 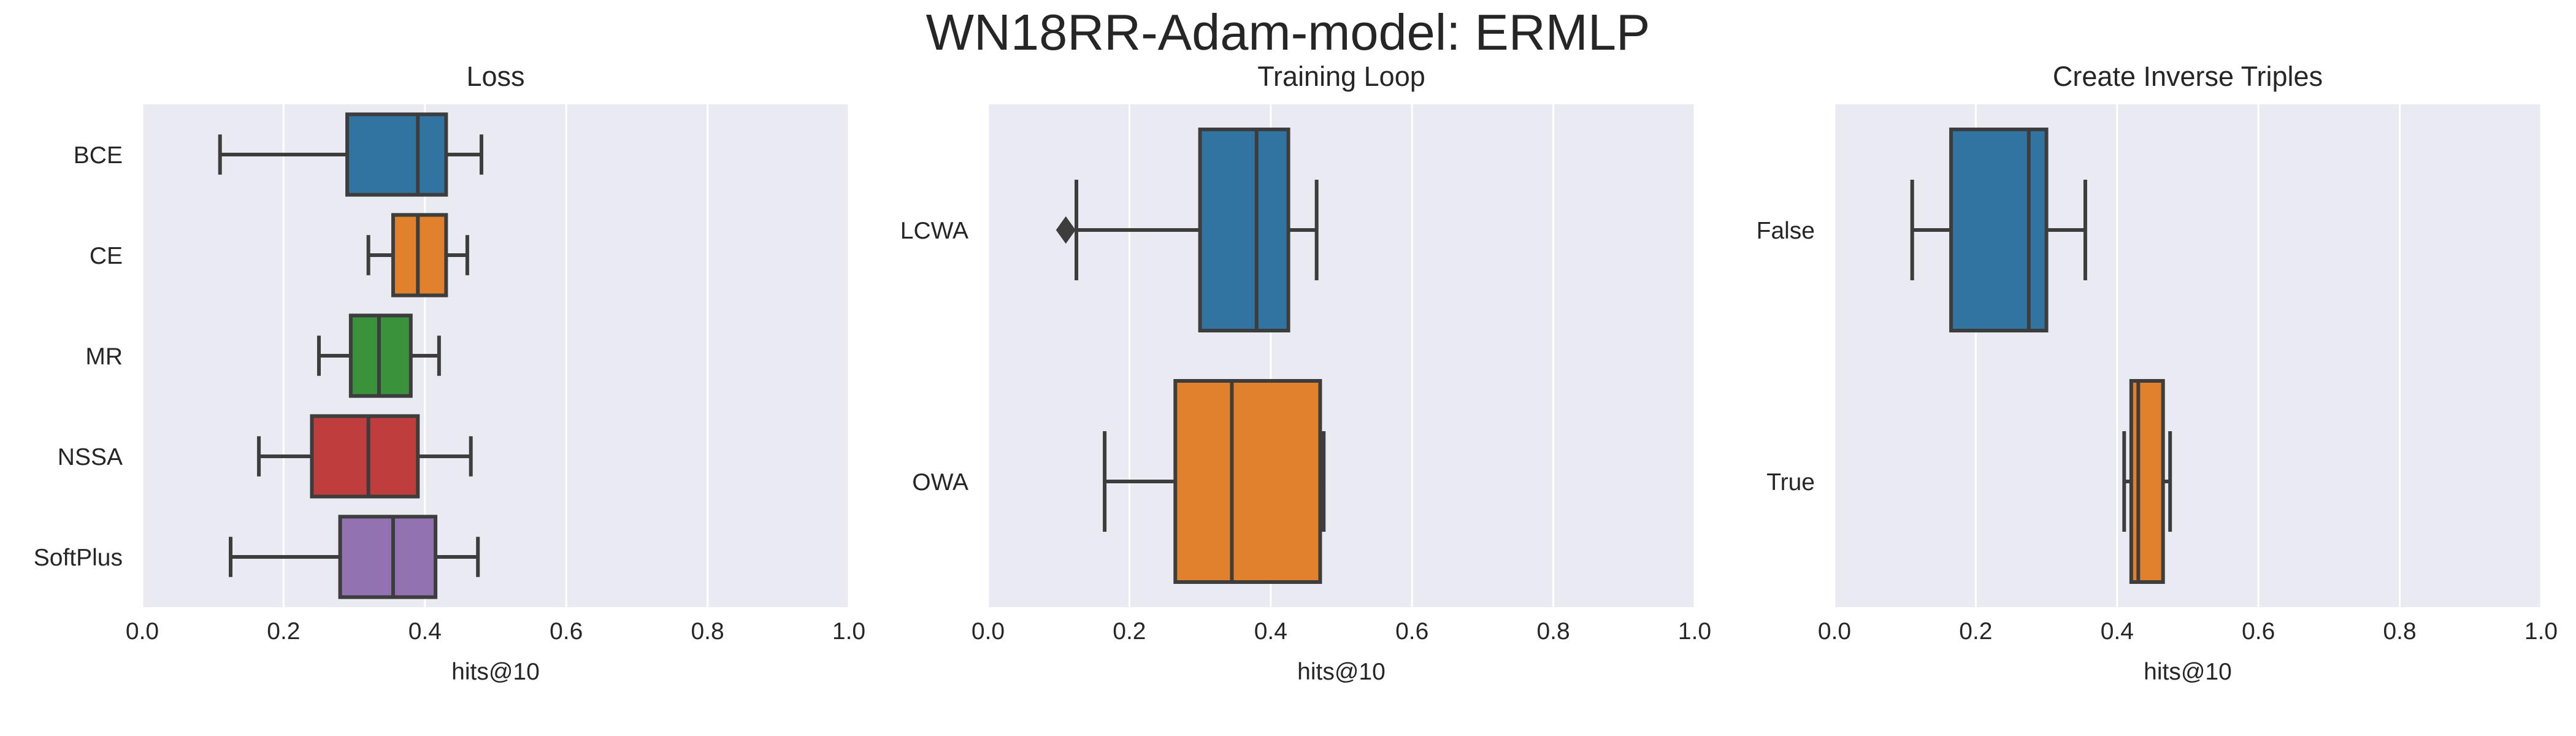 I want to click on y-tick-label: MR, so click(x=104, y=356).